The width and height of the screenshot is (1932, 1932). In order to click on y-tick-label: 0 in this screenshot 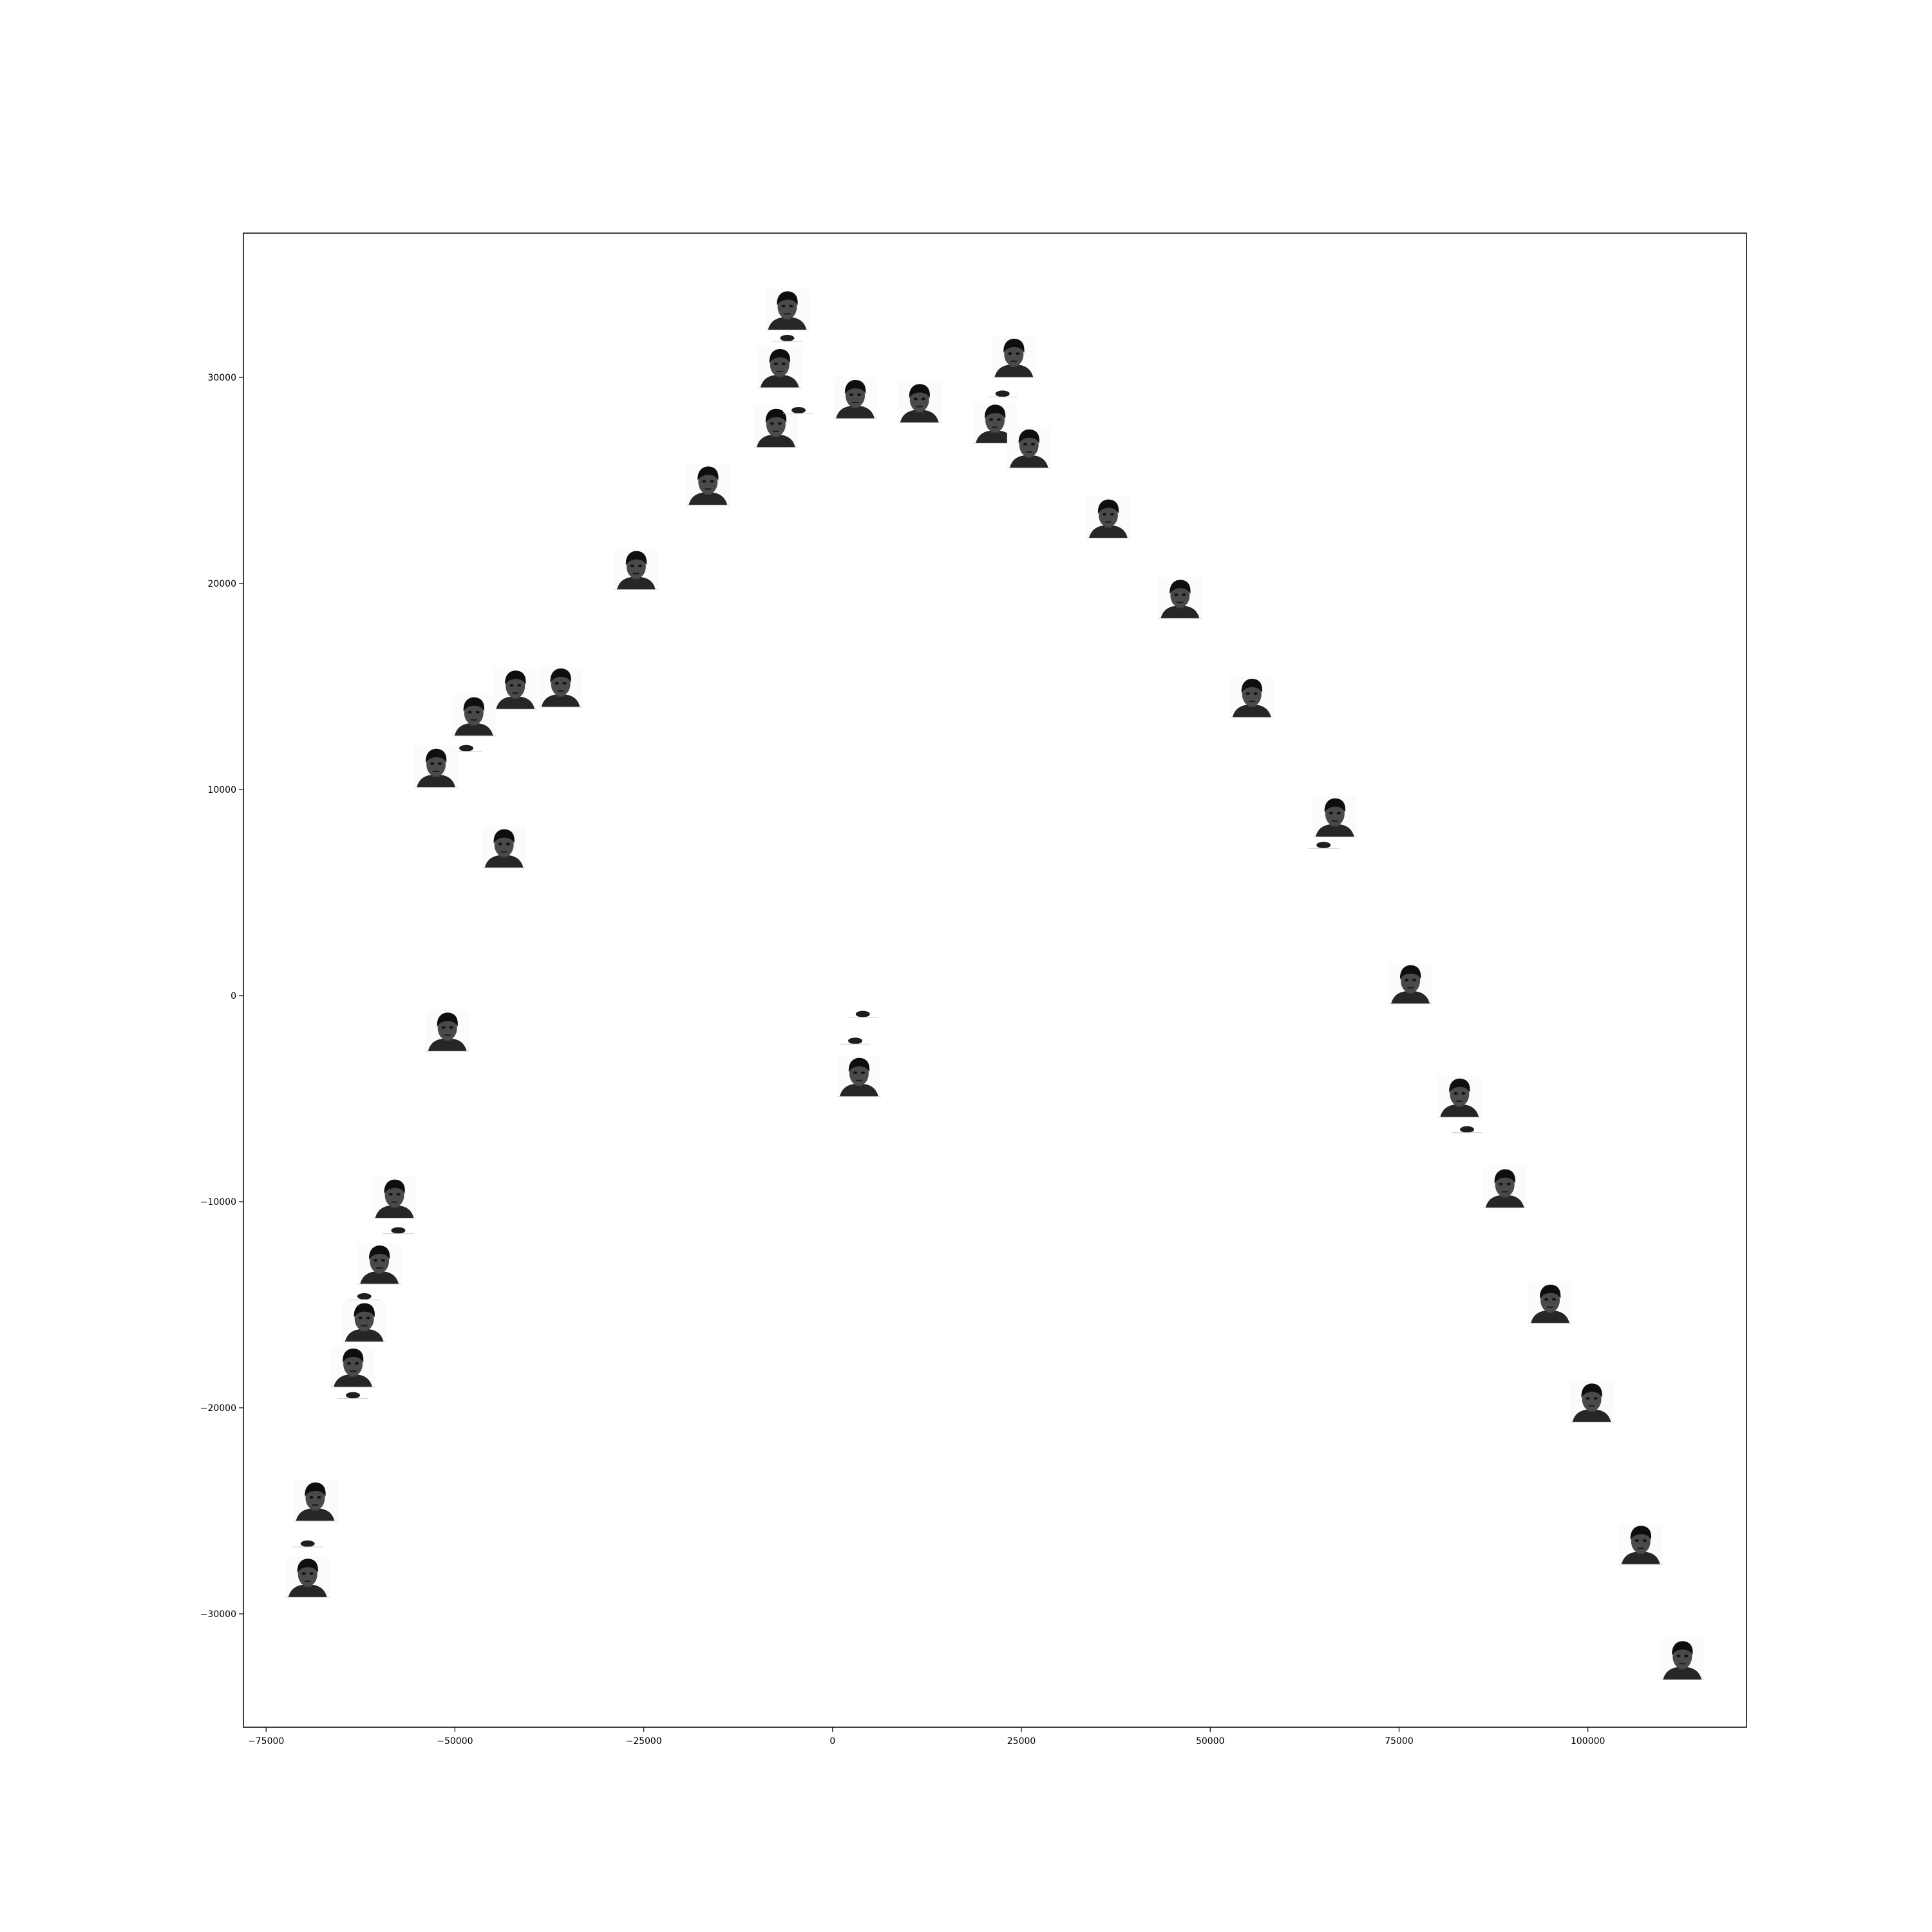, I will do `click(233, 996)`.